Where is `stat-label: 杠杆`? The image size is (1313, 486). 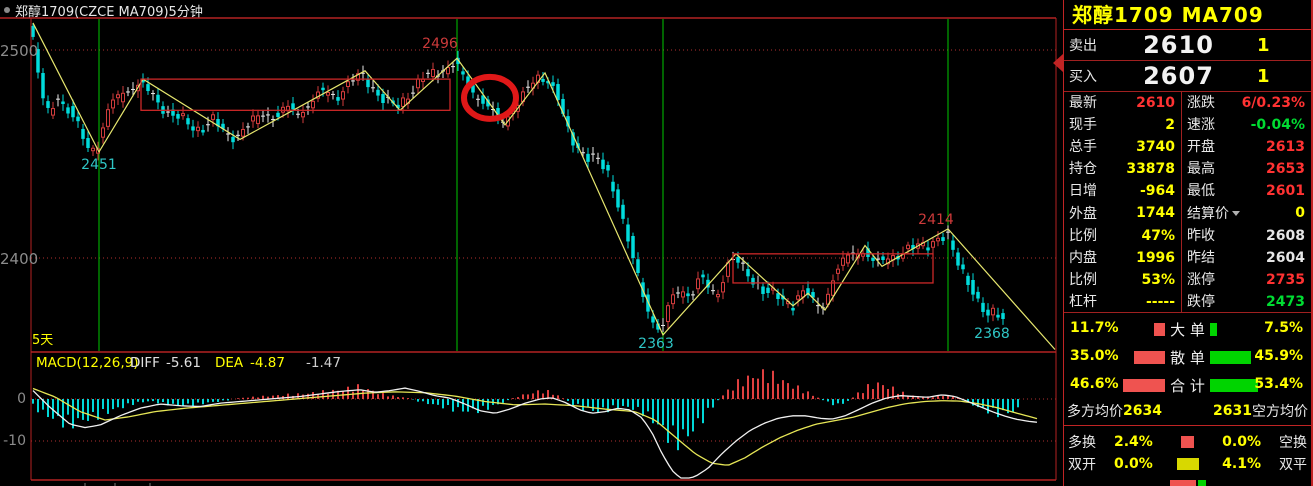
stat-label: 杠杆 is located at coordinates (1083, 301).